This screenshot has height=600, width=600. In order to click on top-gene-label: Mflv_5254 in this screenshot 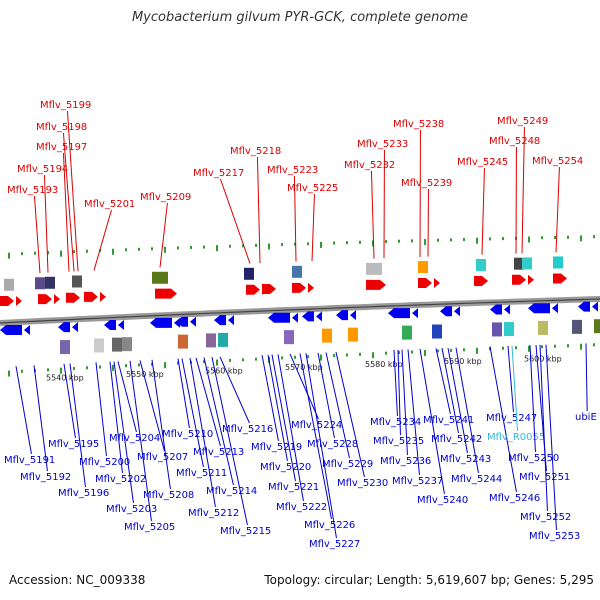, I will do `click(557, 161)`.